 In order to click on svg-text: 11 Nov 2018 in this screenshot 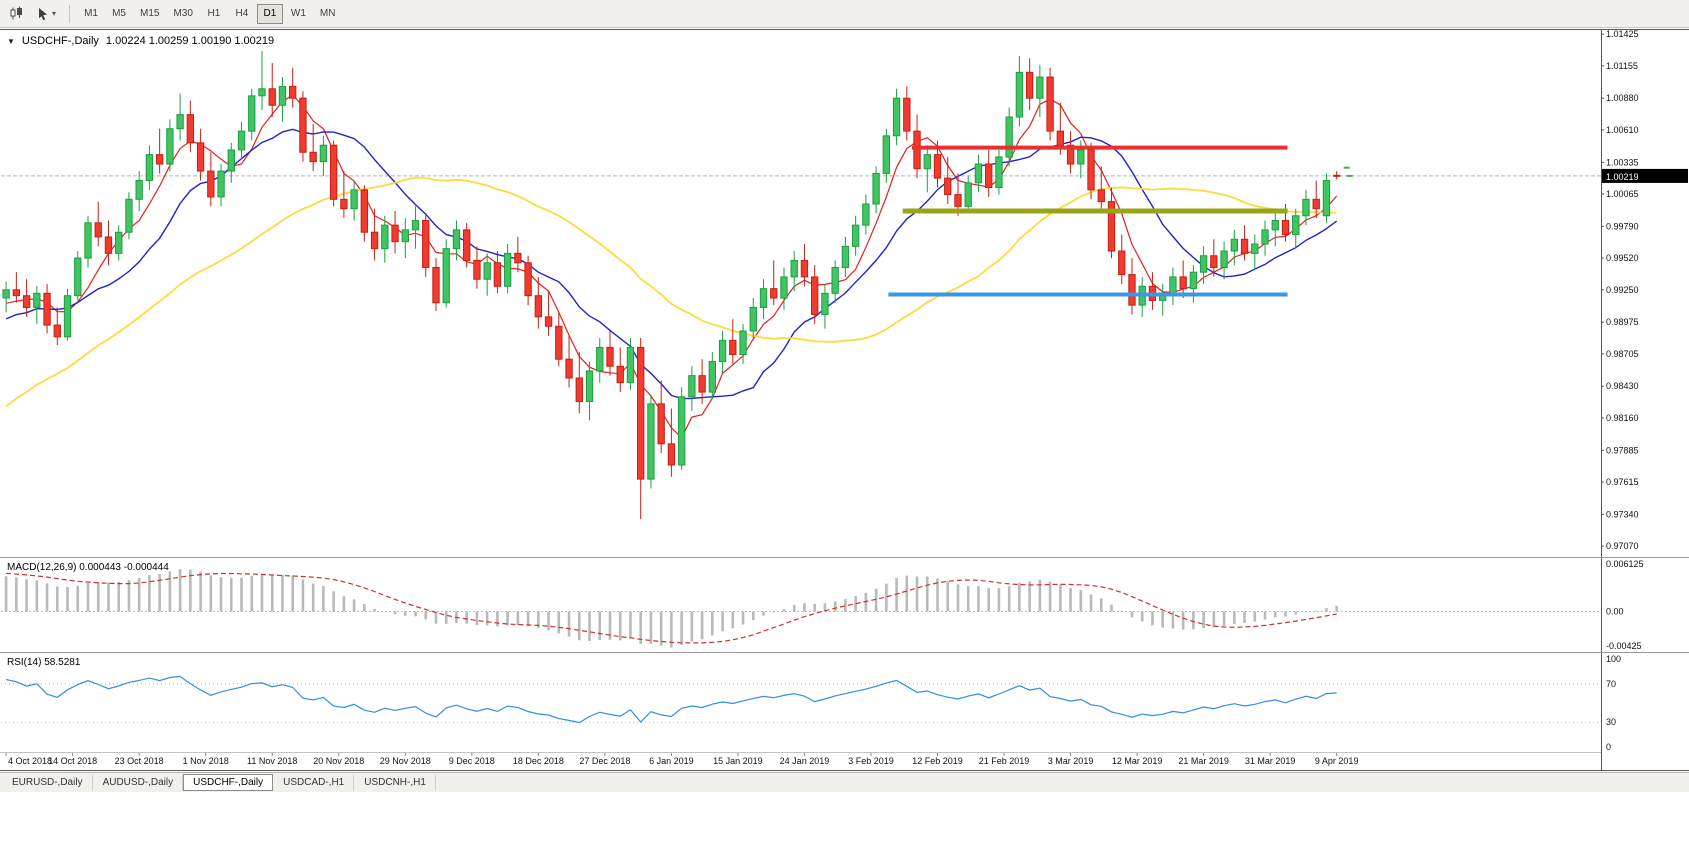, I will do `click(272, 761)`.